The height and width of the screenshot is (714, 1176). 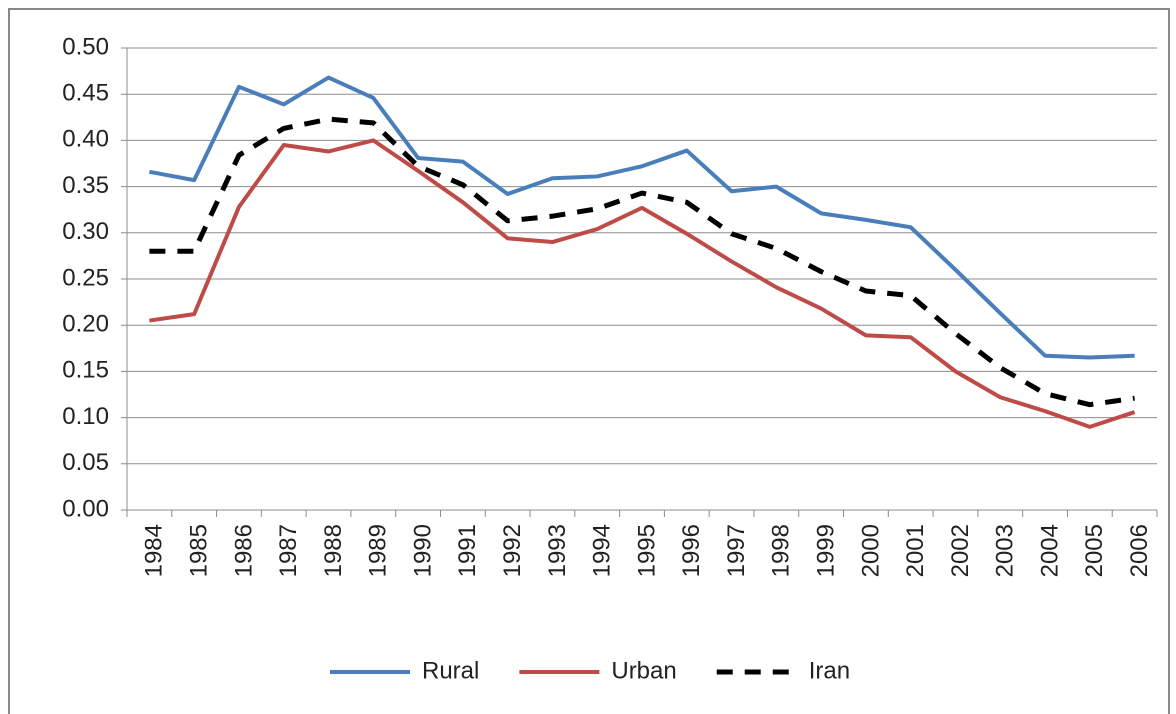 What do you see at coordinates (85, 231) in the screenshot?
I see `y-tick-label: 0.30` at bounding box center [85, 231].